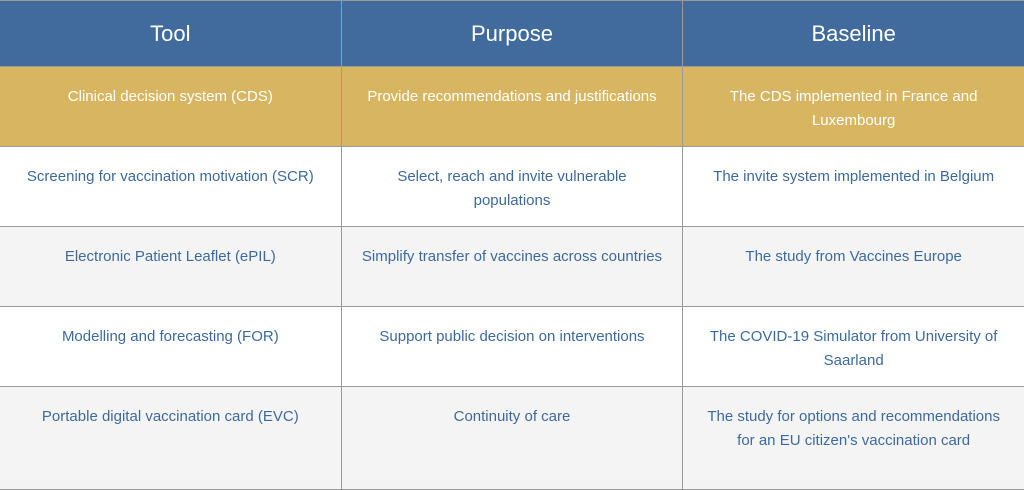 The width and height of the screenshot is (1024, 490). Describe the element at coordinates (171, 33) in the screenshot. I see `header-tool: Tool` at that location.